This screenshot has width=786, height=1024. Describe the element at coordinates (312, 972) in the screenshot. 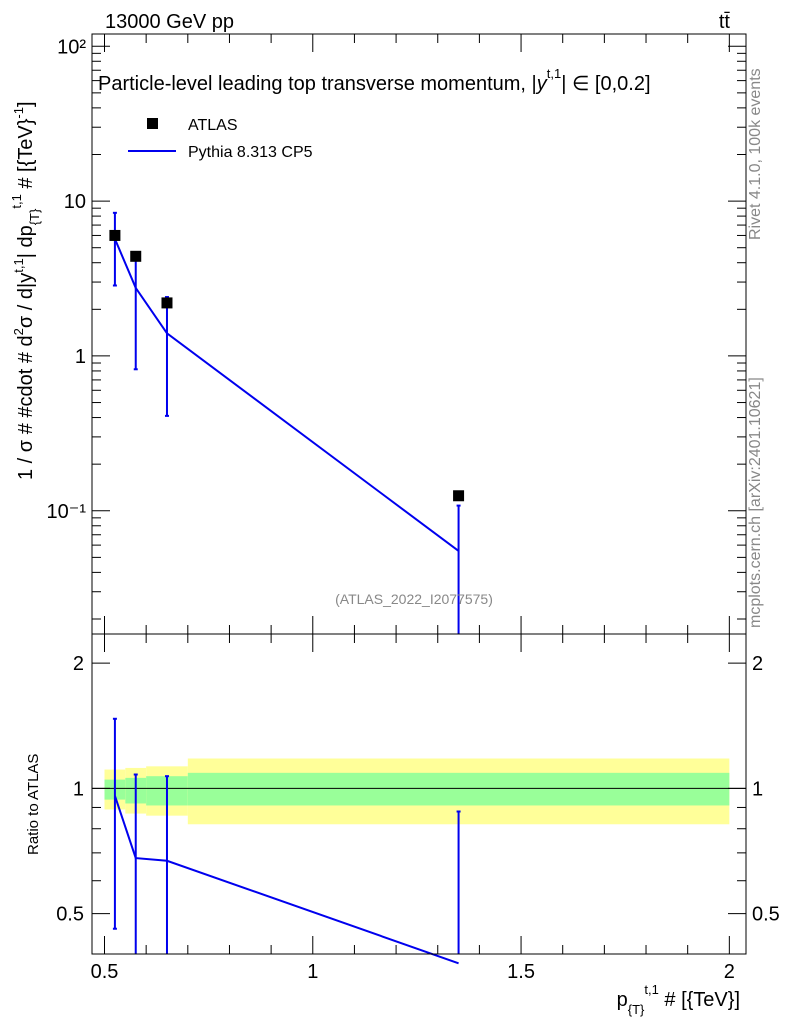

I see `x-tick-label: 1` at that location.